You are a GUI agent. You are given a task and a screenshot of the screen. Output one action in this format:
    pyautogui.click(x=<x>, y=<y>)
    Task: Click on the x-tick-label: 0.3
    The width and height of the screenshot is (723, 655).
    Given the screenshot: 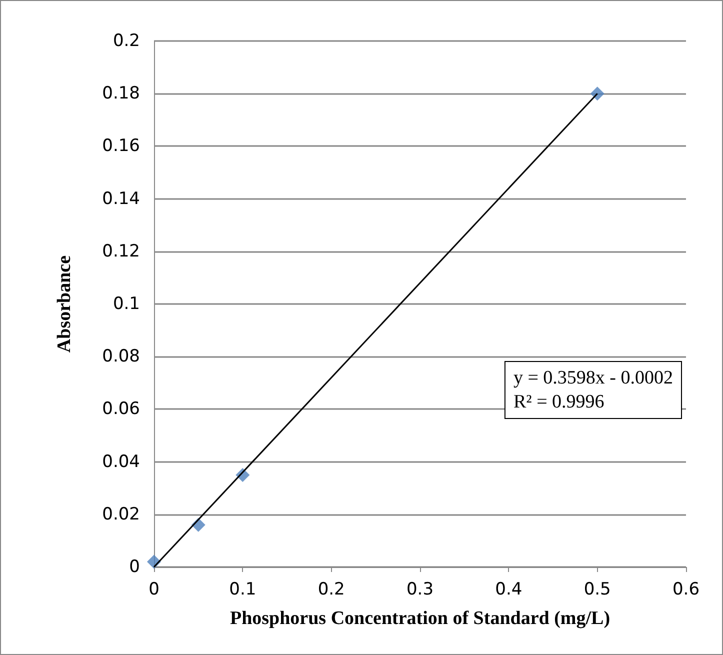 What is the action you would take?
    pyautogui.click(x=420, y=590)
    